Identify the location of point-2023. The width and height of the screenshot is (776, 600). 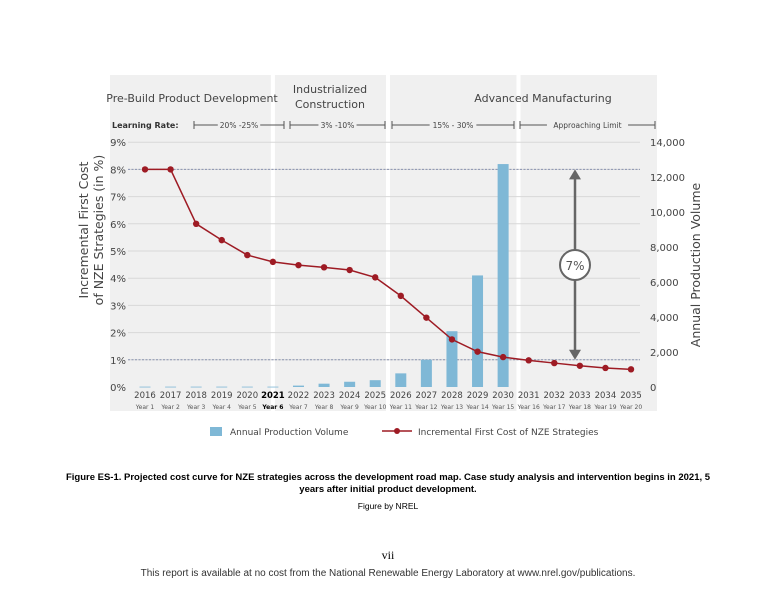
(324, 267).